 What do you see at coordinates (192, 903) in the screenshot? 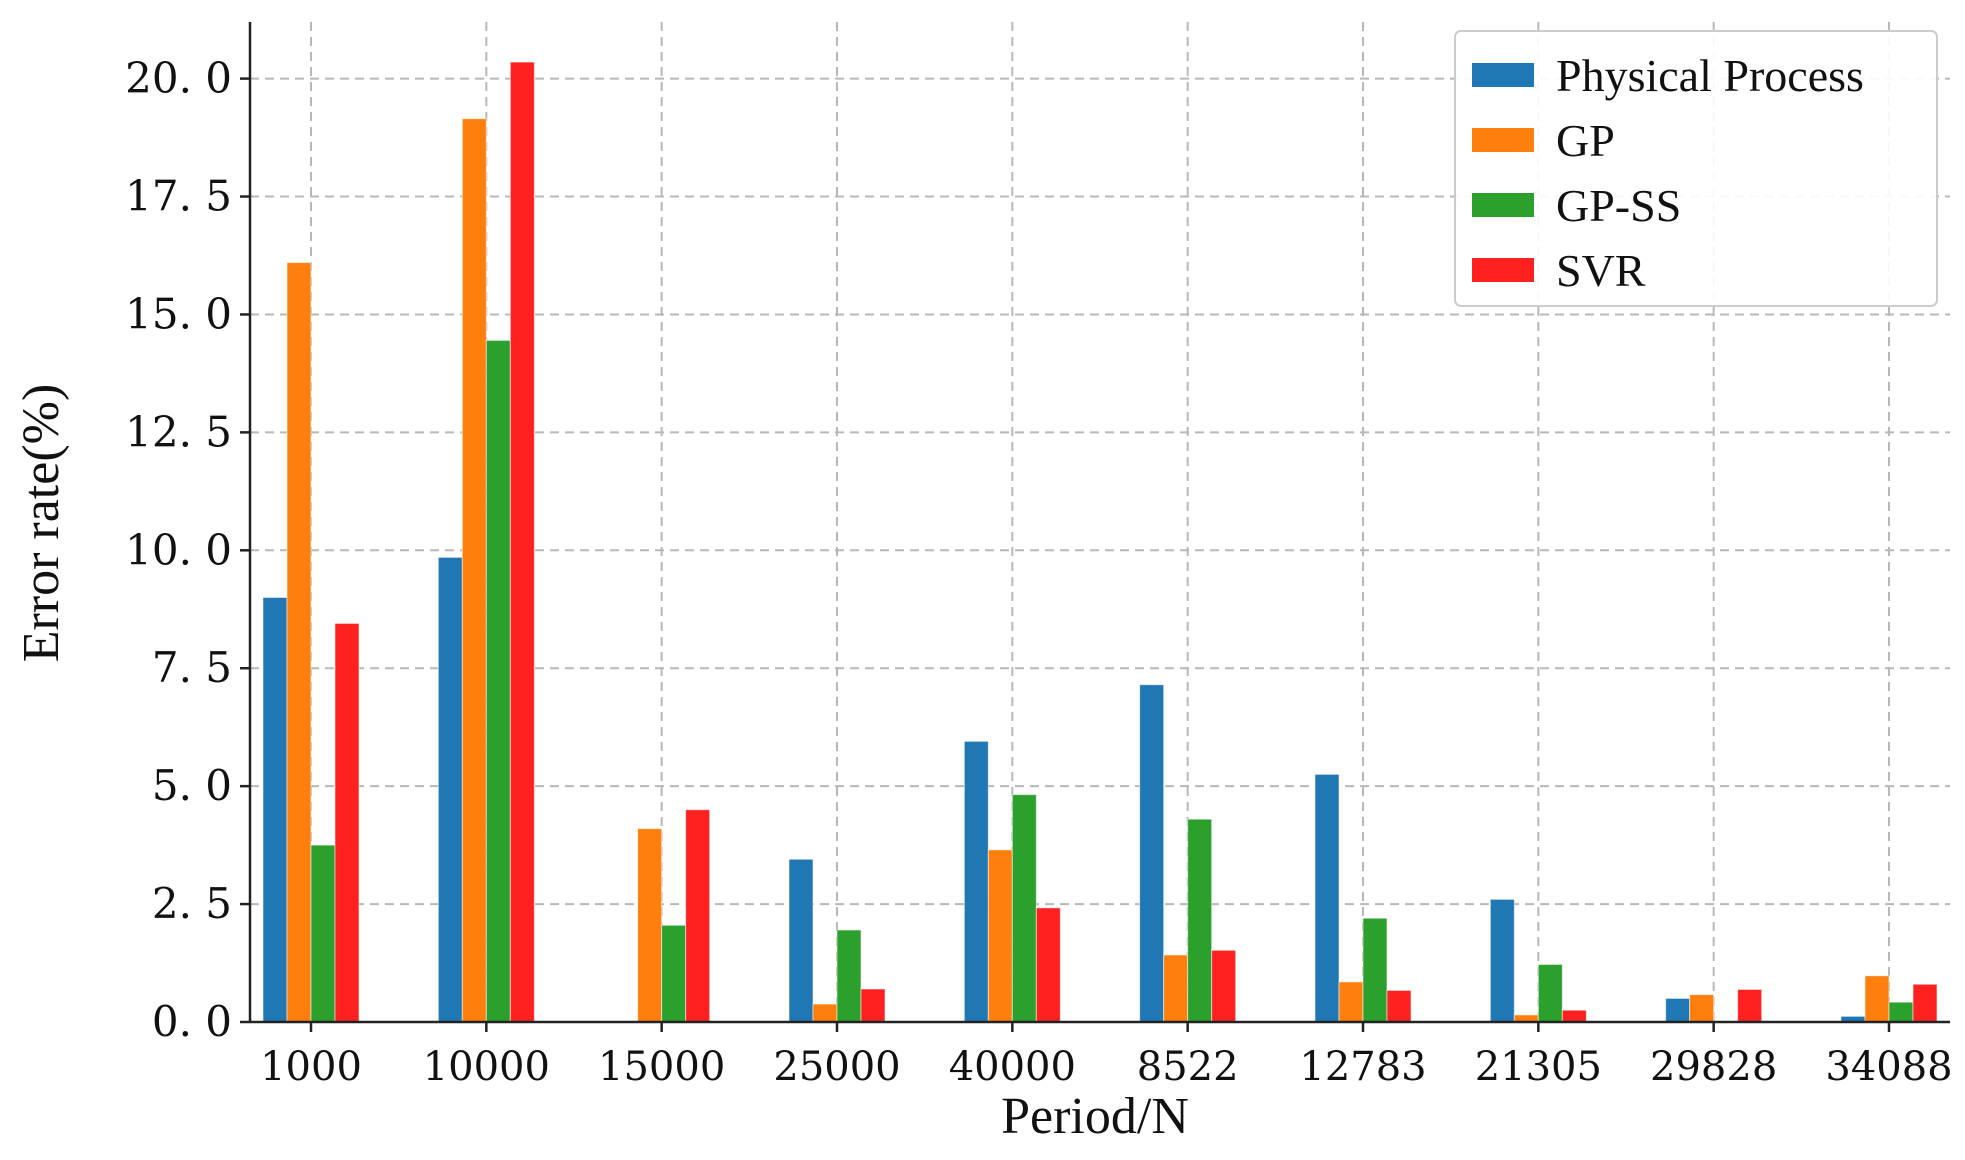
I see `y-tick-label: 2. 5` at bounding box center [192, 903].